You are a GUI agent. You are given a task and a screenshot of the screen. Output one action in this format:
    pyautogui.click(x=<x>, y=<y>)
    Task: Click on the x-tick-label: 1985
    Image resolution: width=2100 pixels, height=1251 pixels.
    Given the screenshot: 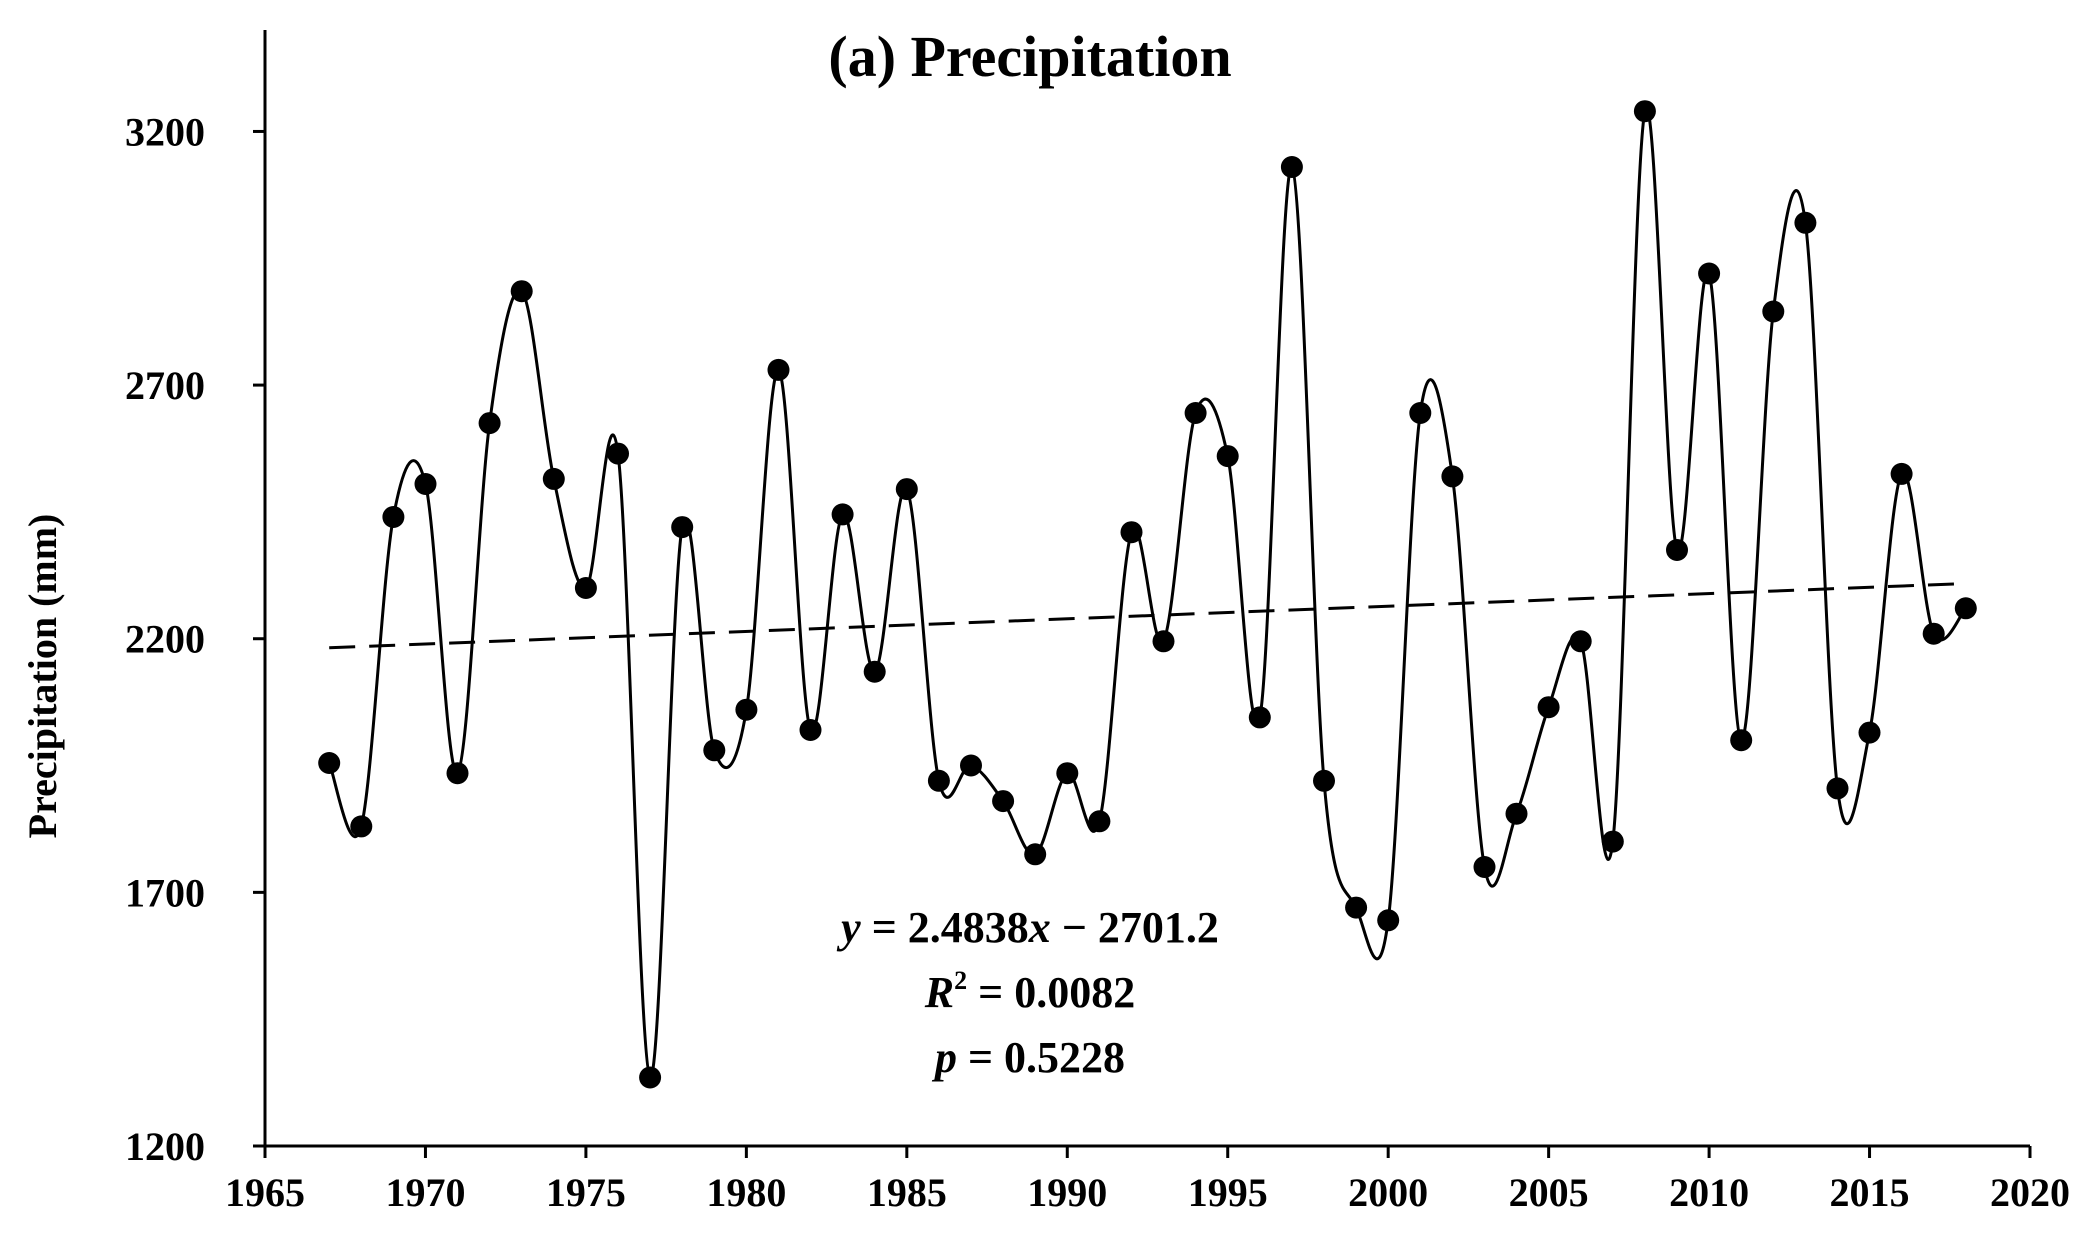 What is the action you would take?
    pyautogui.click(x=907, y=1192)
    